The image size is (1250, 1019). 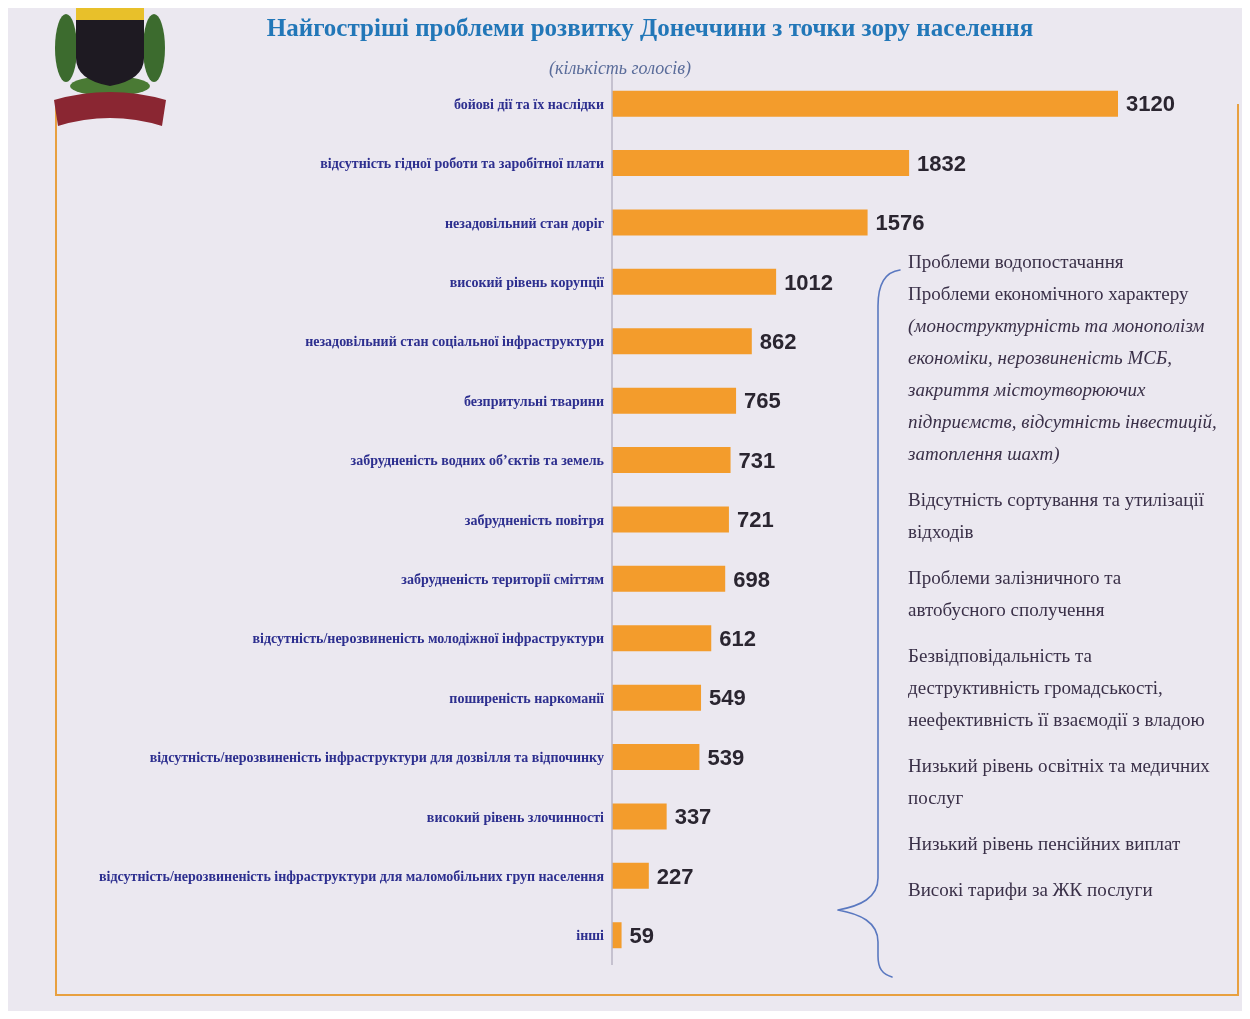 I want to click on y-tick-label: високий рівень злочинності, so click(x=515, y=817).